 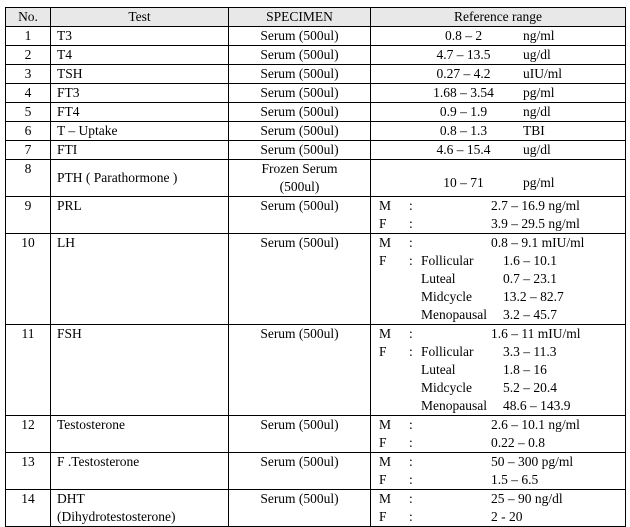 What do you see at coordinates (454, 405) in the screenshot?
I see `phase-label: Menopausal` at bounding box center [454, 405].